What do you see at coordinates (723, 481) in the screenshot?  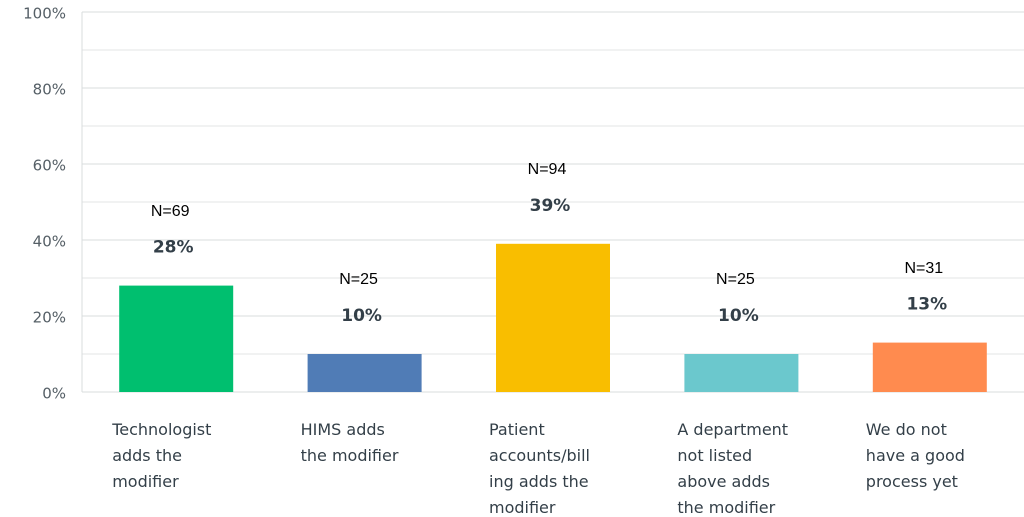 I see `x-tick-label-line: above adds` at bounding box center [723, 481].